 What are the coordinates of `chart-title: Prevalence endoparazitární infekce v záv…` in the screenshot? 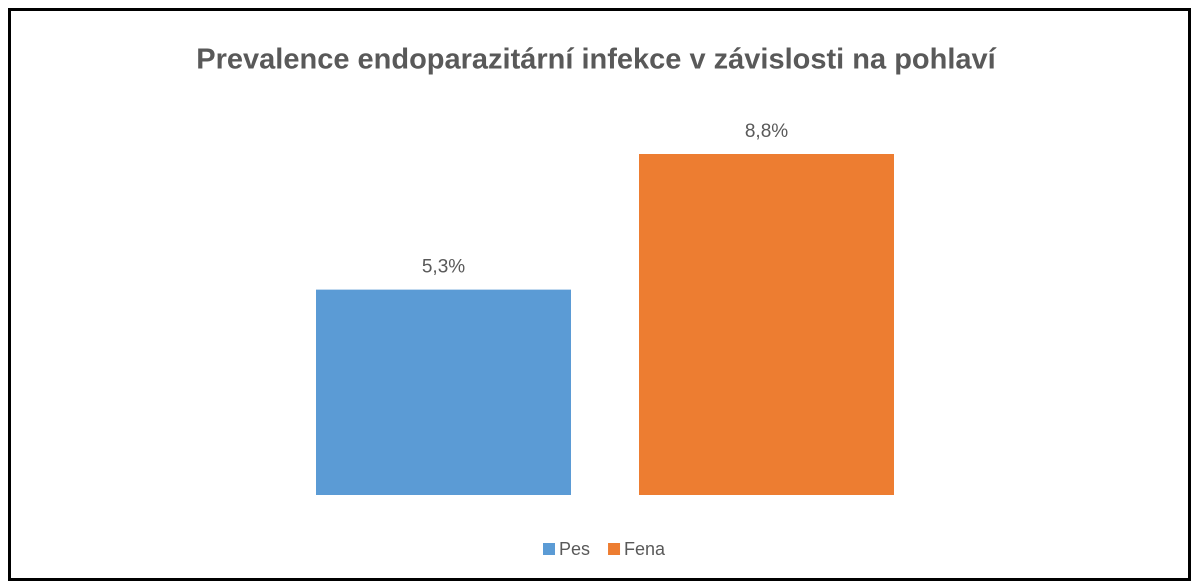 It's located at (596, 60).